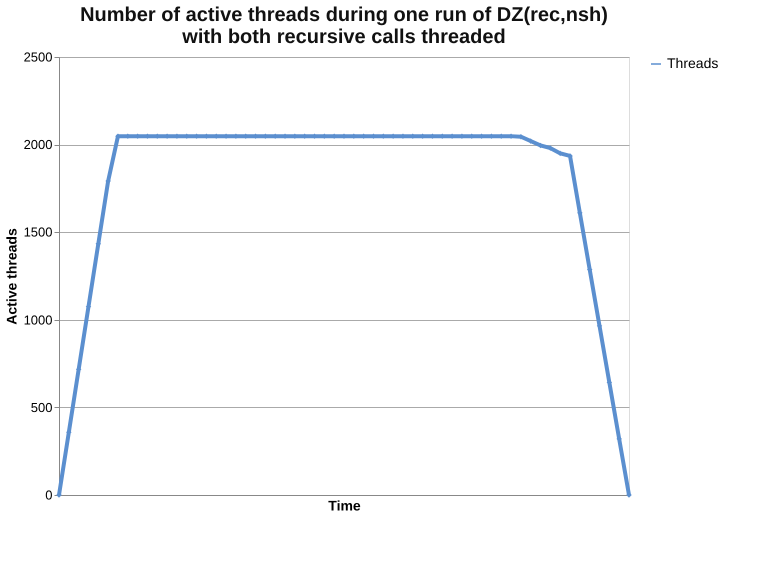 The width and height of the screenshot is (766, 580). What do you see at coordinates (38, 232) in the screenshot?
I see `y-tick-label: 1500` at bounding box center [38, 232].